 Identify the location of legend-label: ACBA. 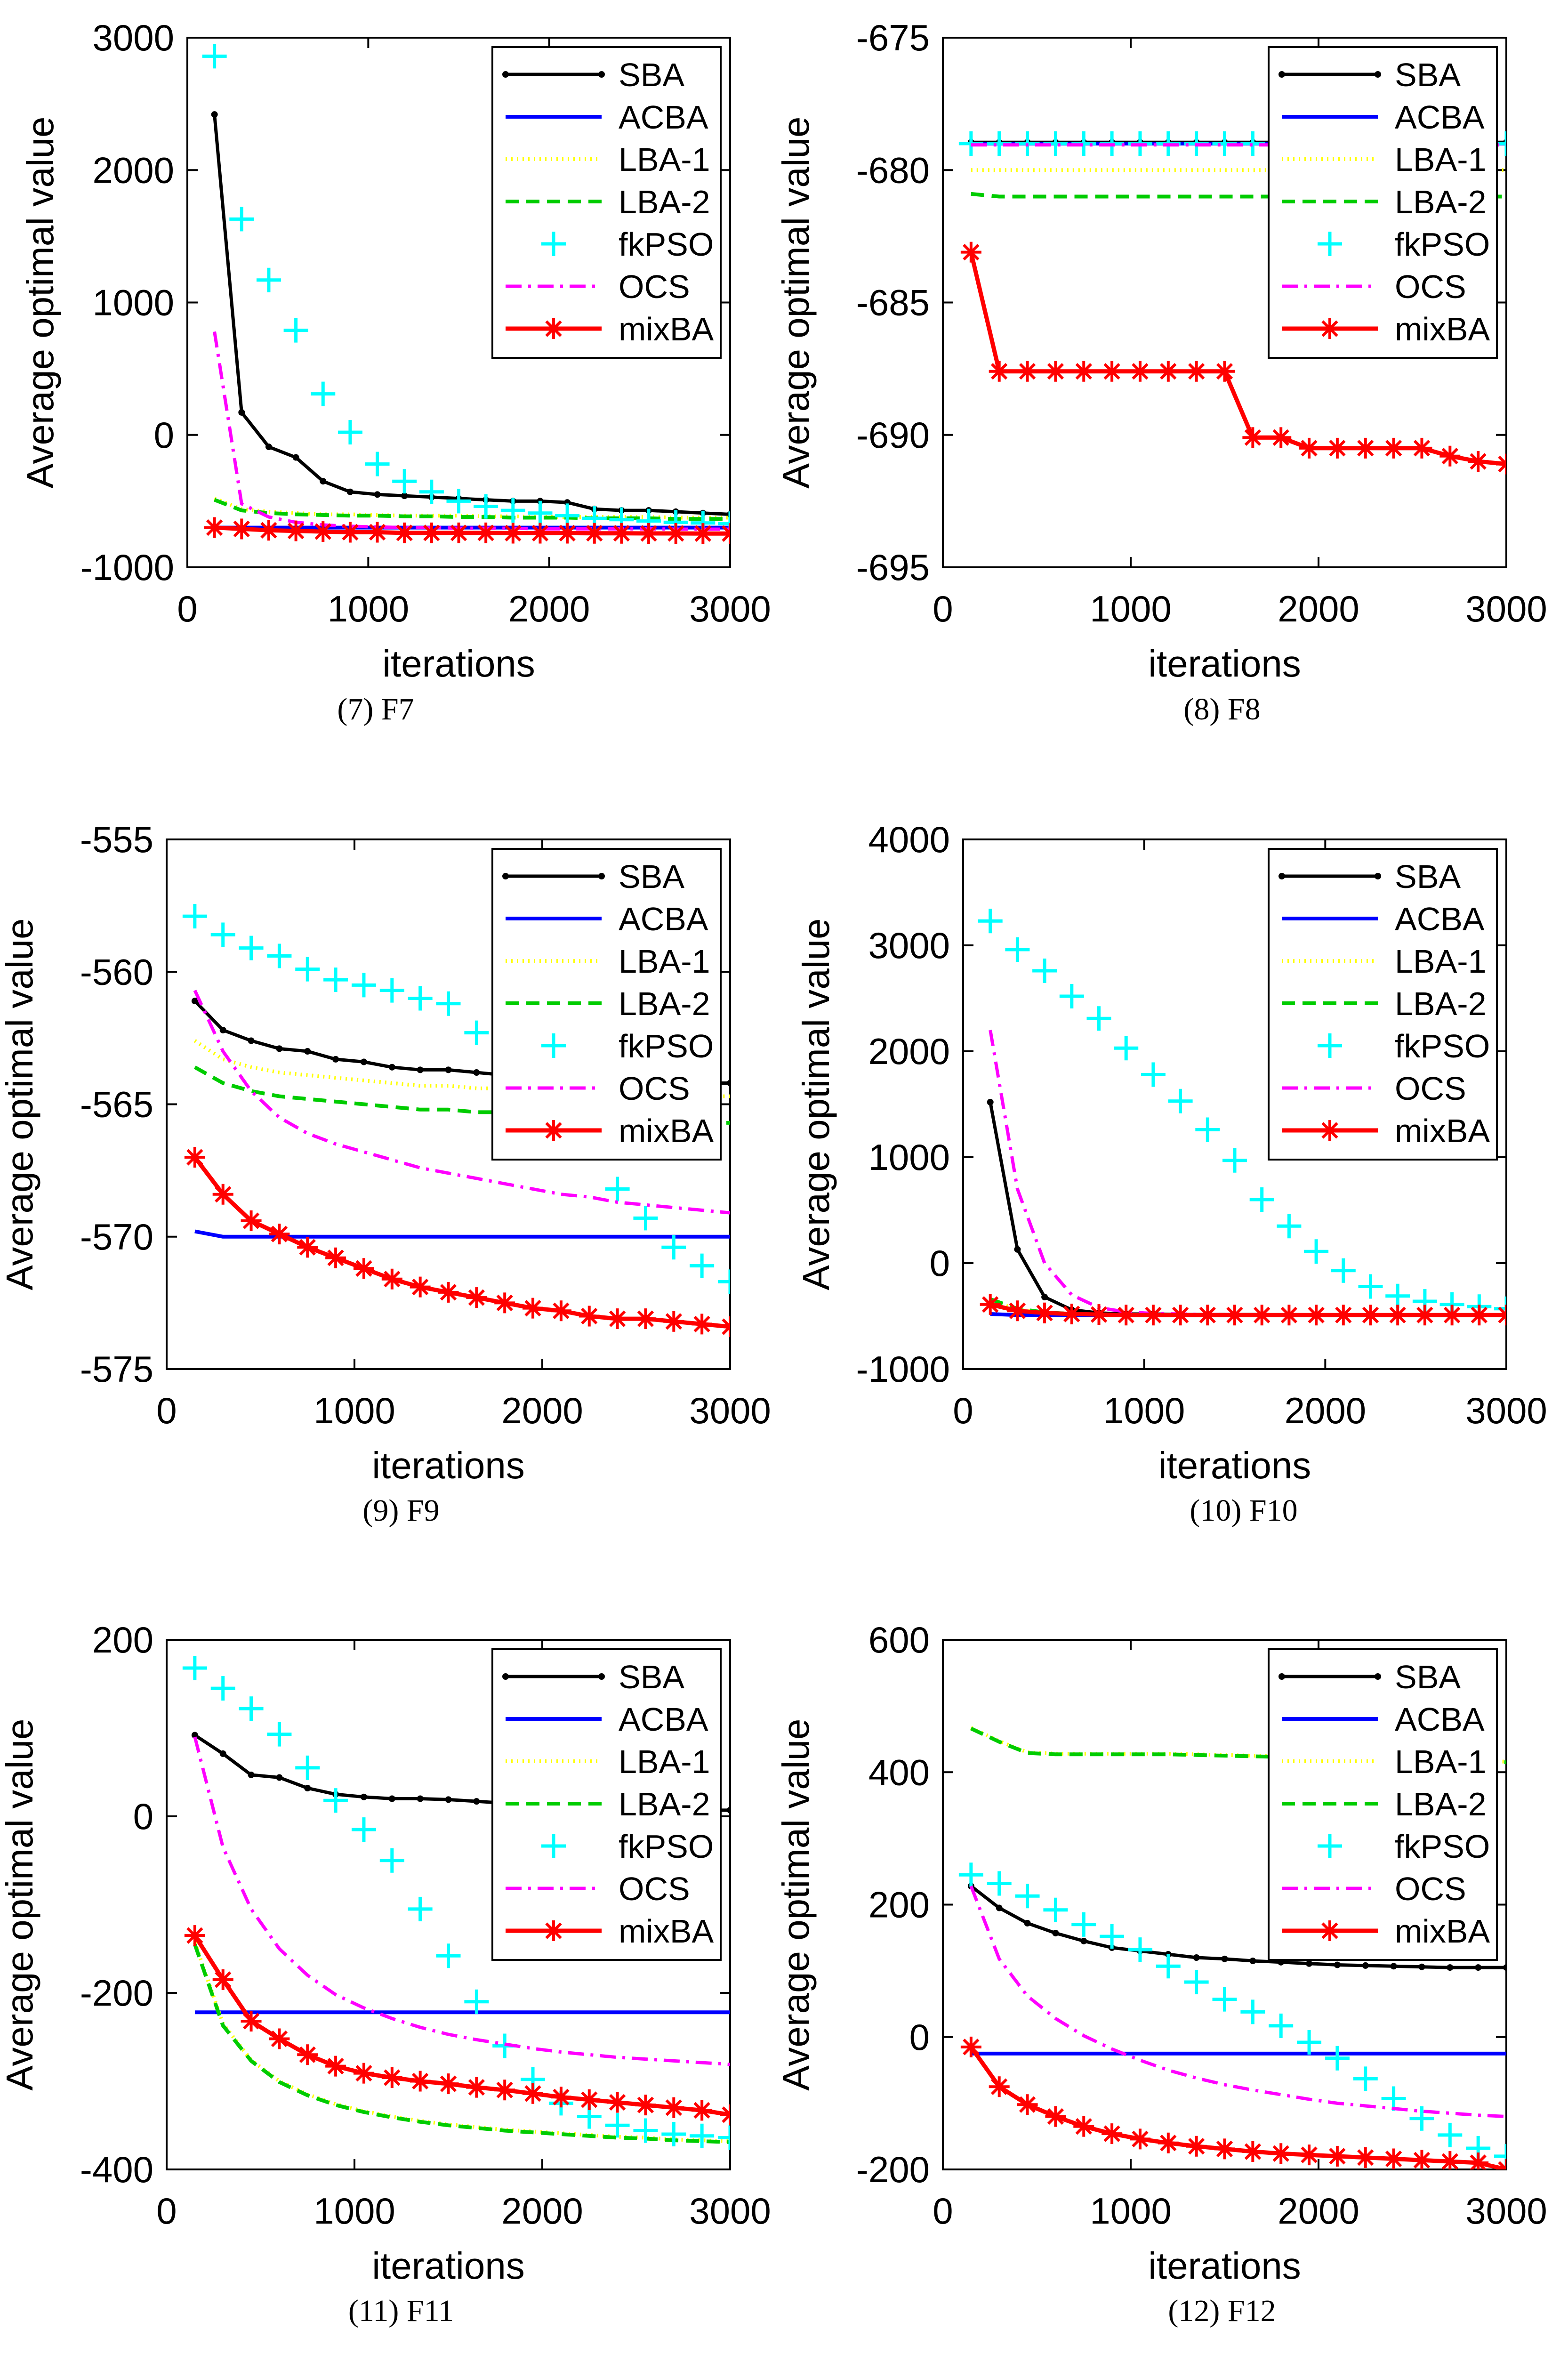
(663, 117).